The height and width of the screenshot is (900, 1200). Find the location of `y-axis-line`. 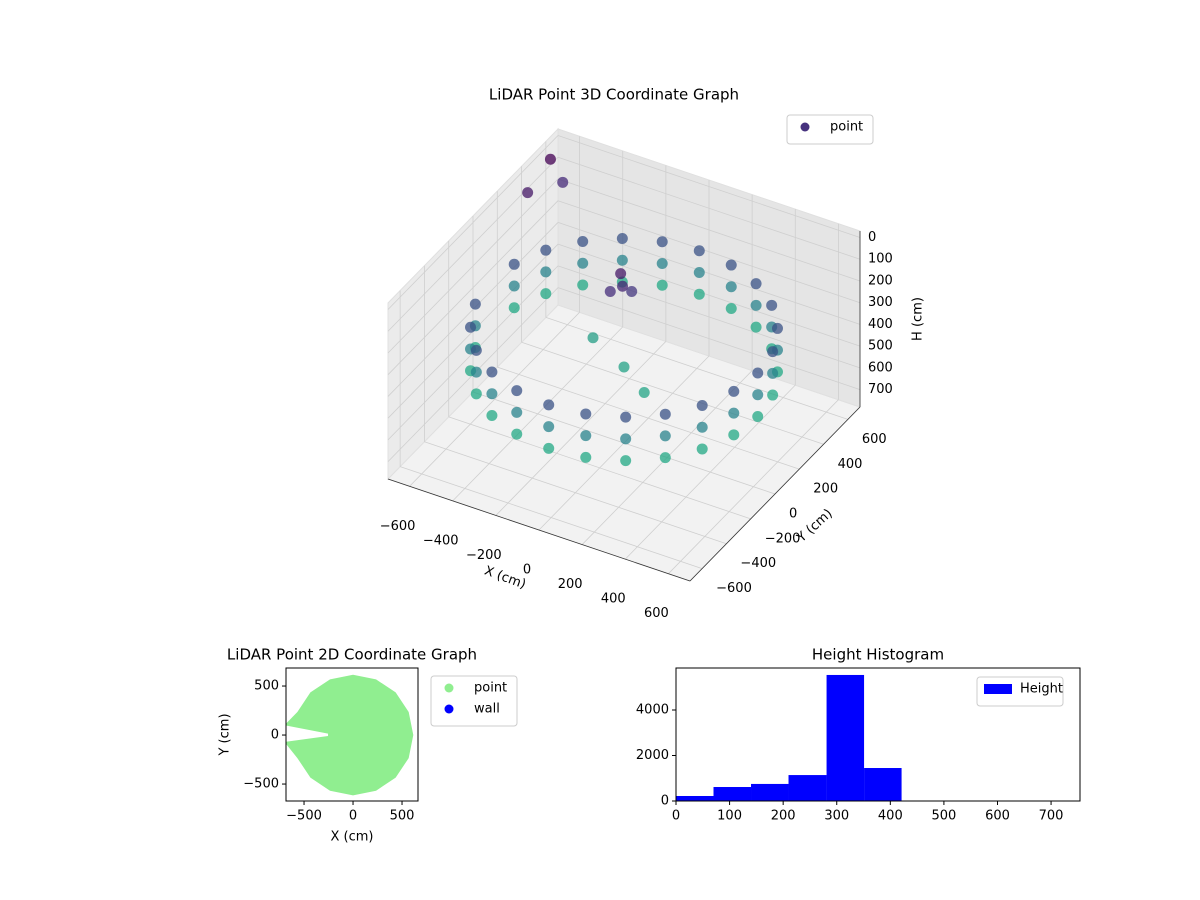

y-axis-line is located at coordinates (775, 494).